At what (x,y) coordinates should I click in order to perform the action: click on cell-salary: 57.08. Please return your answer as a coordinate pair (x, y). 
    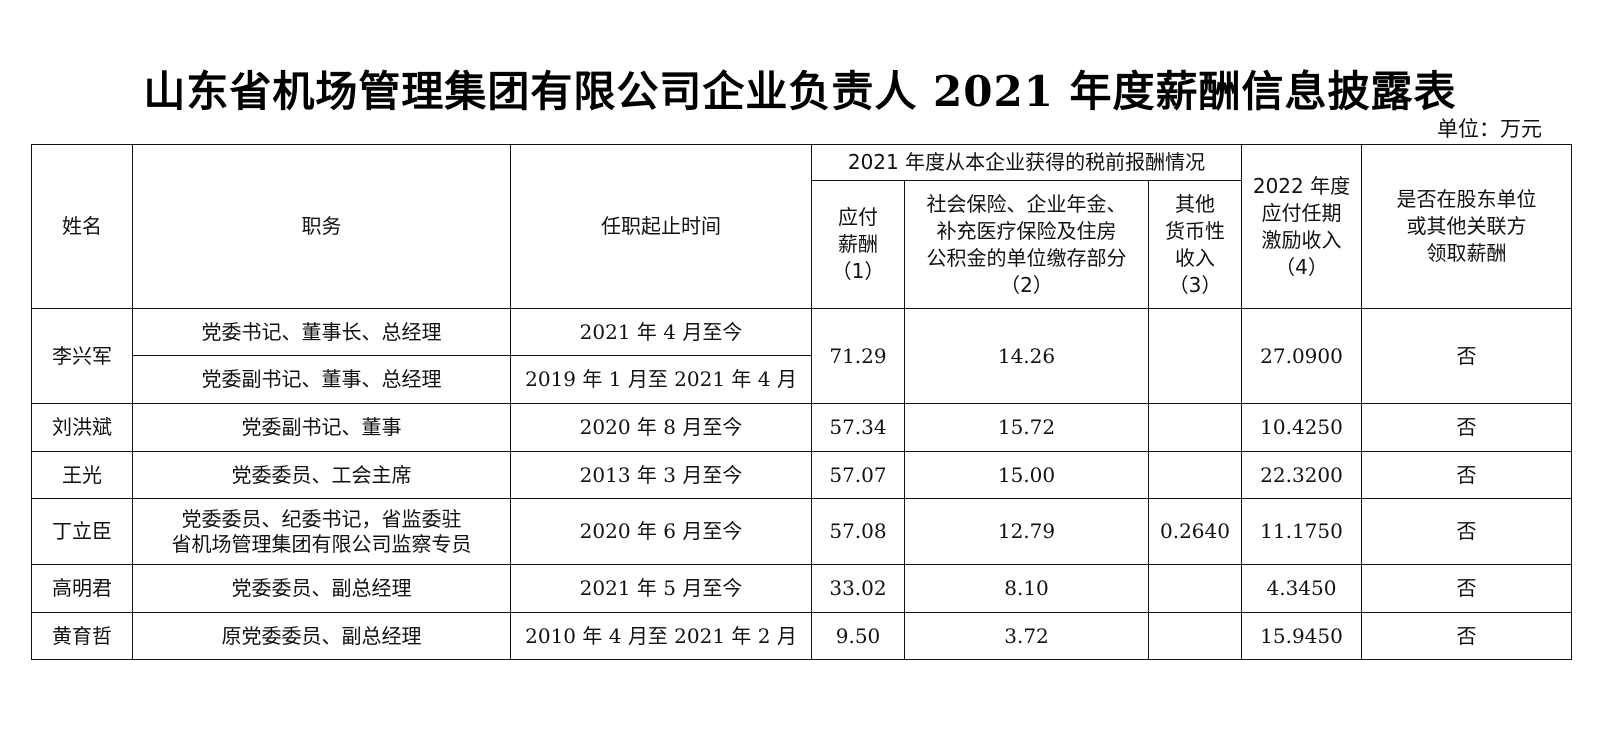
    Looking at the image, I should click on (858, 531).